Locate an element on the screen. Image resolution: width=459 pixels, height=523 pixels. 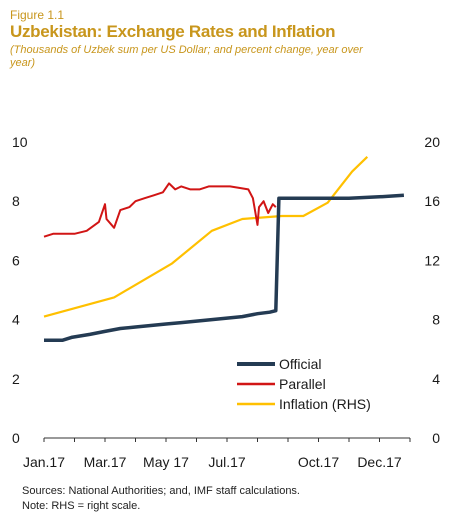
figure-label: Figure 1.1 is located at coordinates (37, 15).